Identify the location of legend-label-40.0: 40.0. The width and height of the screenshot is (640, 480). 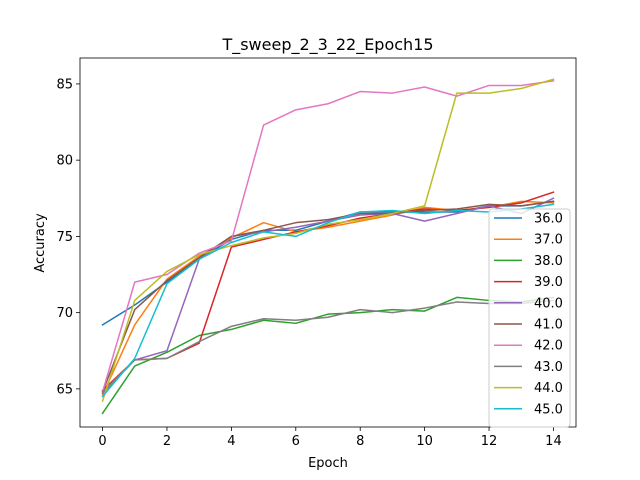
(548, 303).